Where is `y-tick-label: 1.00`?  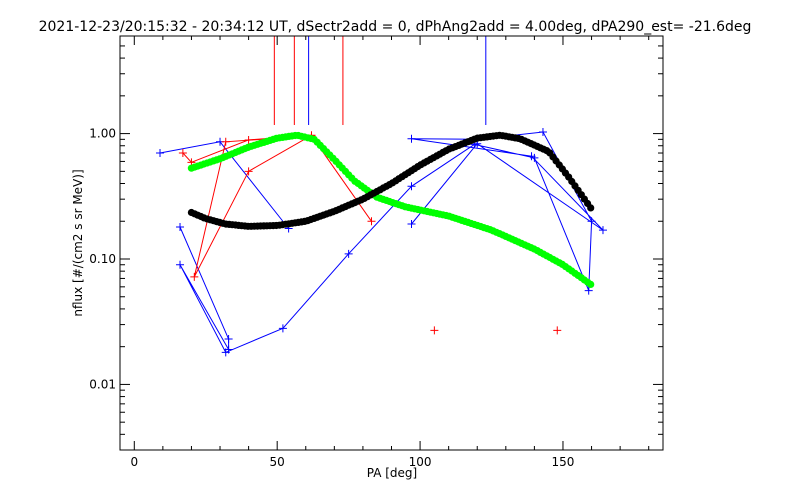 y-tick-label: 1.00 is located at coordinates (102, 134).